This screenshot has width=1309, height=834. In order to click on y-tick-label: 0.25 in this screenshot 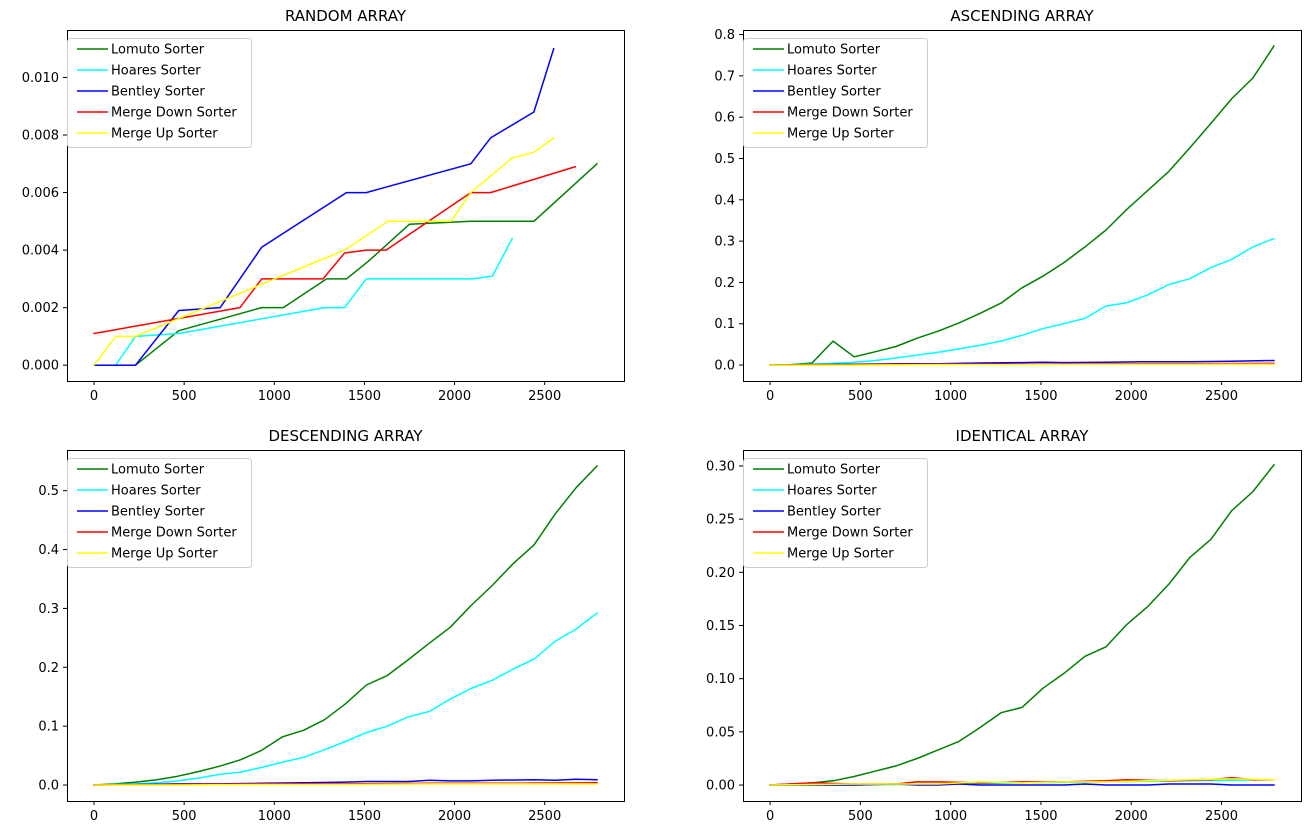, I will do `click(720, 520)`.